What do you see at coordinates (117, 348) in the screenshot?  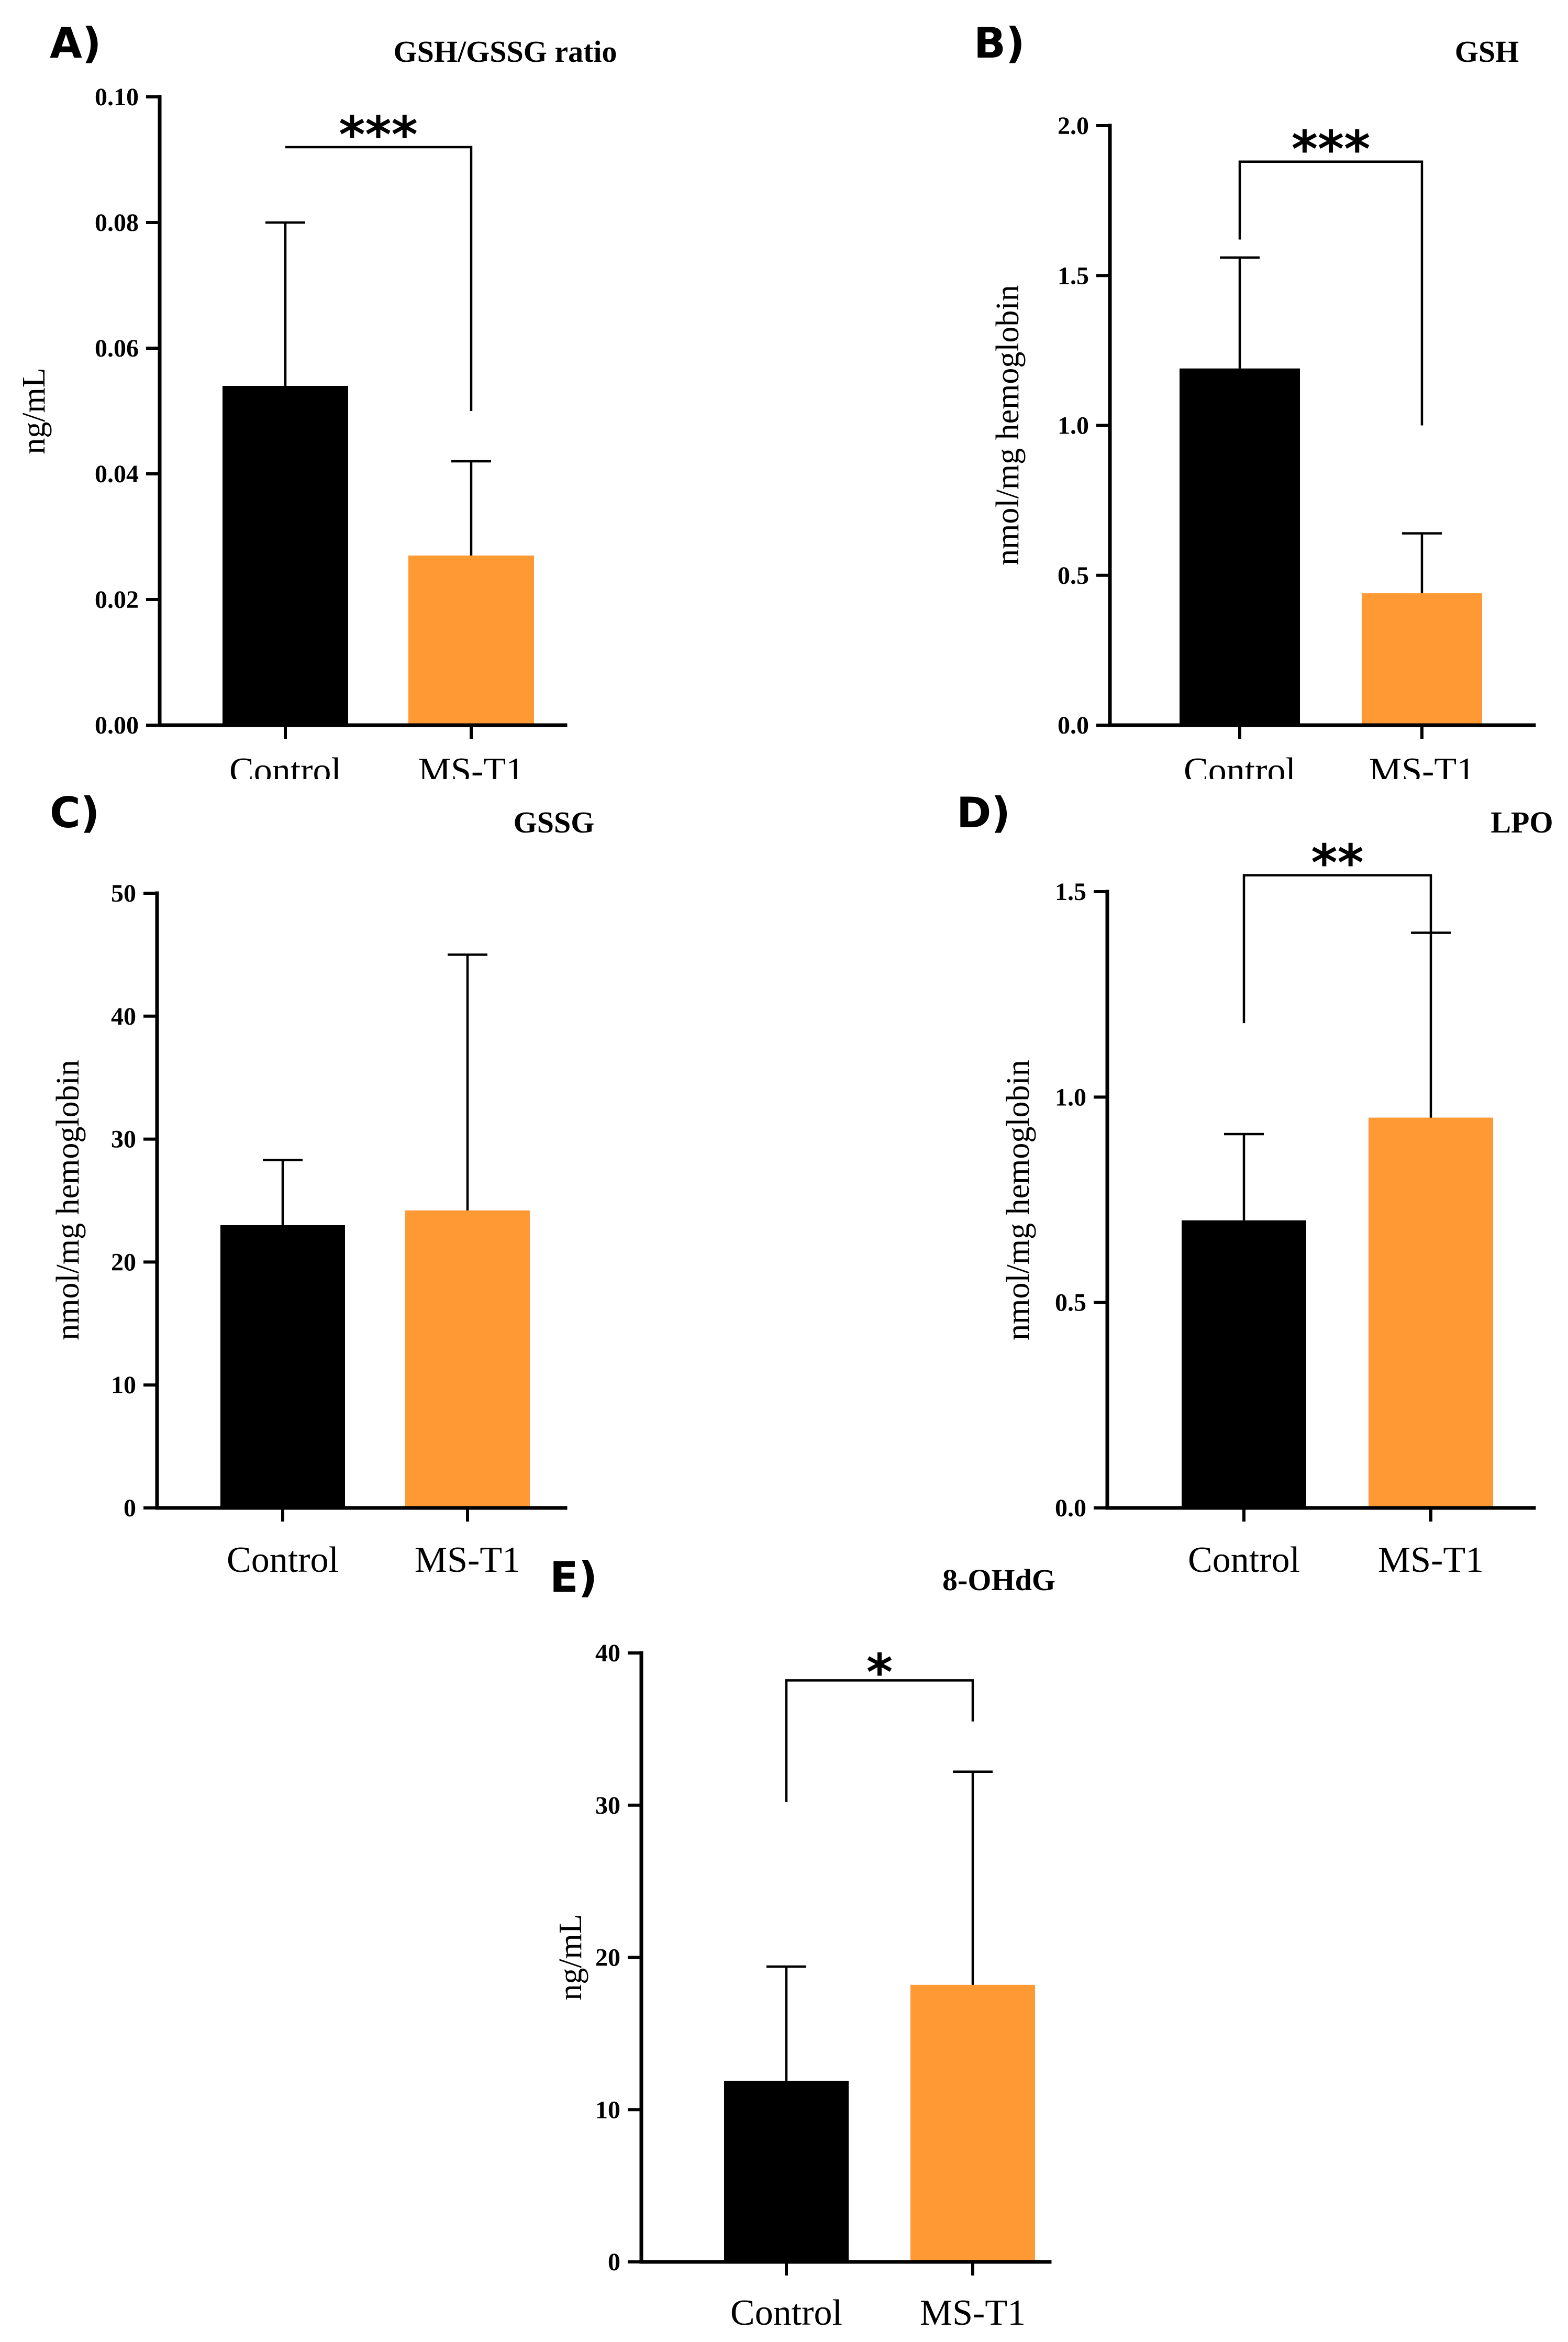 I see `y-tick-label: 0.06` at bounding box center [117, 348].